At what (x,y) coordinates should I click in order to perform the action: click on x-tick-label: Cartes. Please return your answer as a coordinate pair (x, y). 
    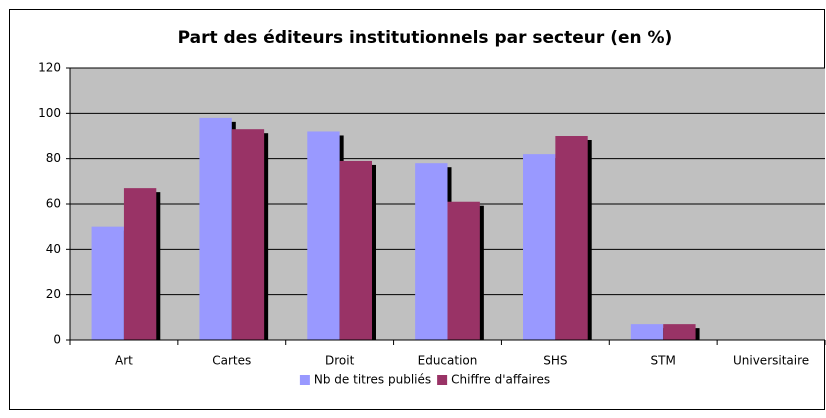
    Looking at the image, I should click on (231, 361).